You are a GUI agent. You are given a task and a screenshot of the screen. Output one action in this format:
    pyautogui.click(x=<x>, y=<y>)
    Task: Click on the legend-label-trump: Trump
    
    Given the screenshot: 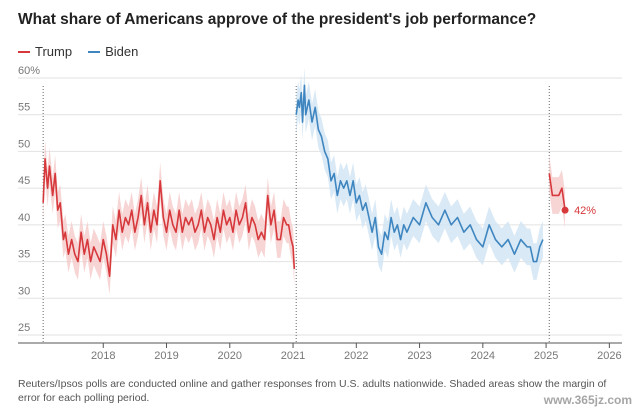 What is the action you would take?
    pyautogui.click(x=54, y=51)
    